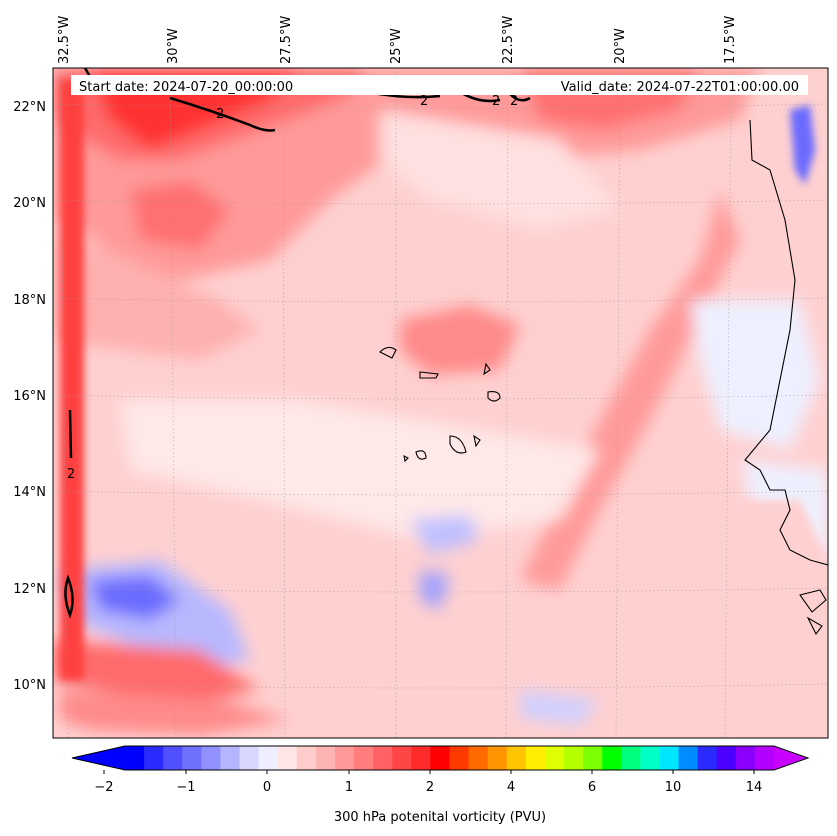 The height and width of the screenshot is (836, 837). I want to click on lon-label: 27.5°W, so click(286, 40).